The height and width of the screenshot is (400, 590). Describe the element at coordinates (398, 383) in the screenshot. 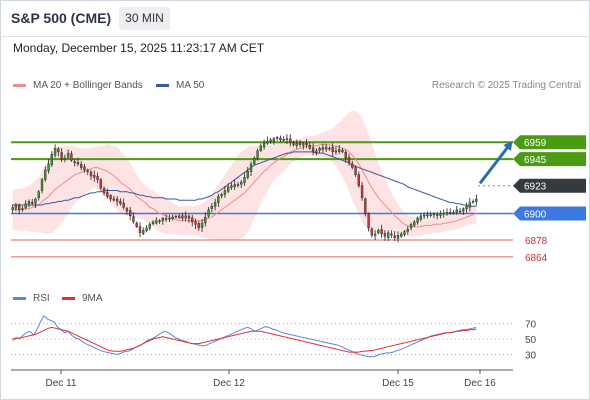

I see `x-axis-label: Dec 15` at that location.